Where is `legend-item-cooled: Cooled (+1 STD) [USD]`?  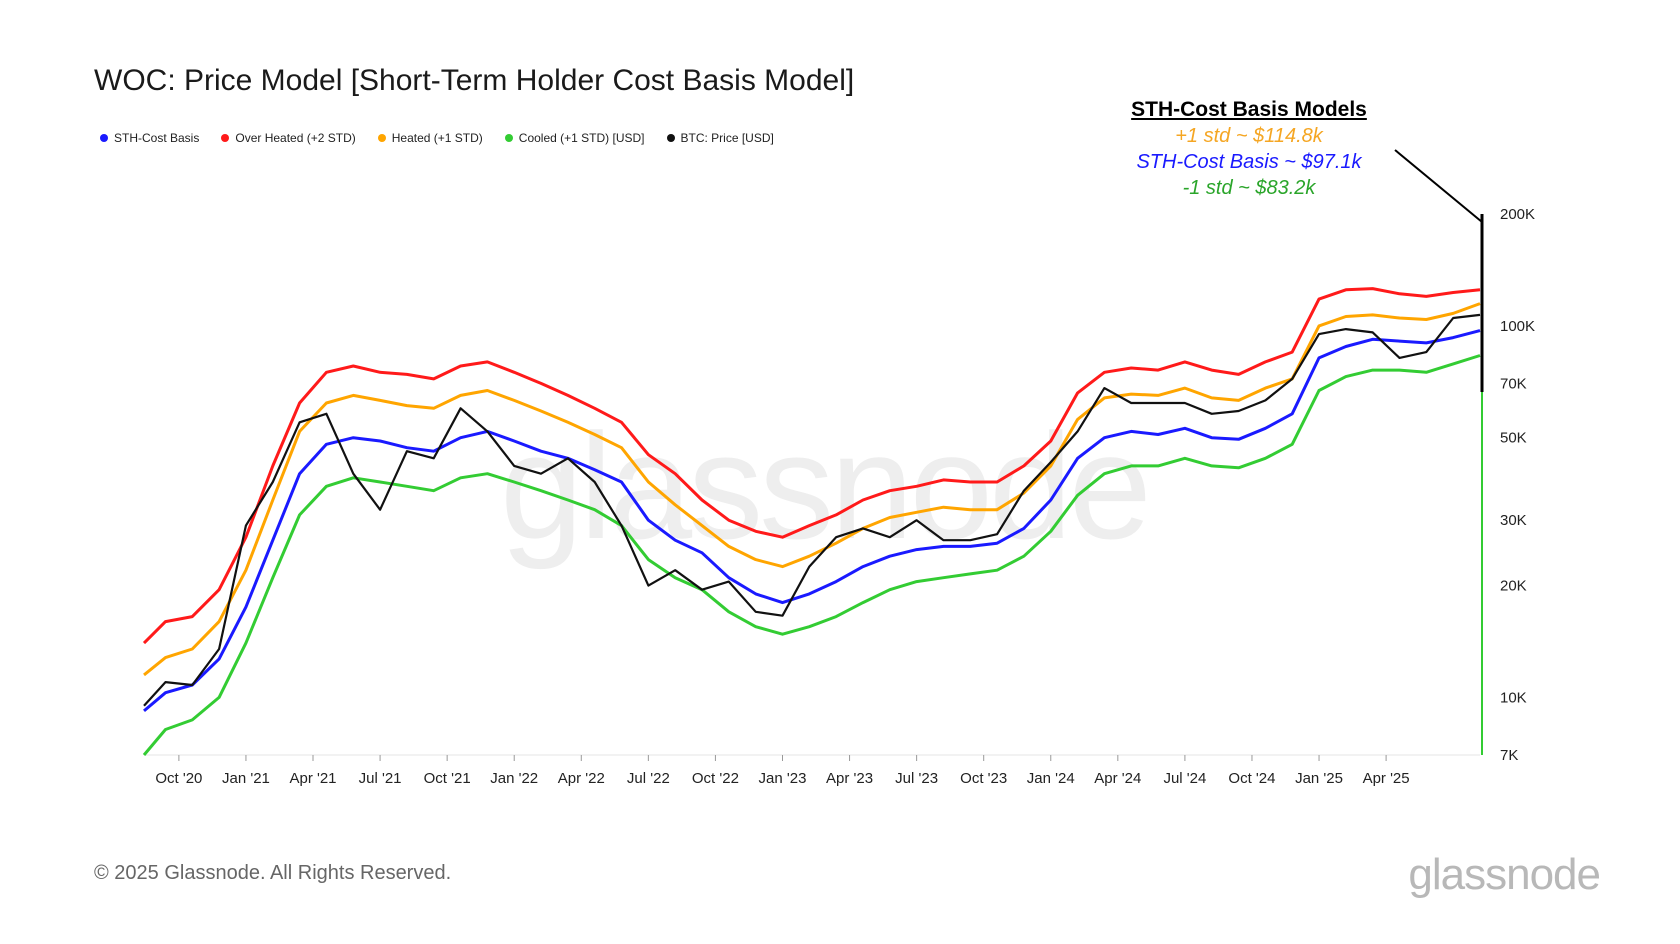
legend-item-cooled: Cooled (+1 STD) [USD] is located at coordinates (574, 138).